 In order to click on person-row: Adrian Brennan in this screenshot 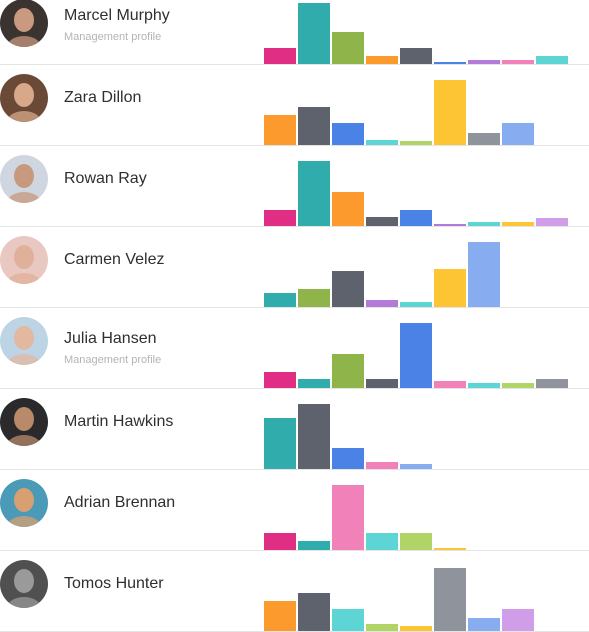, I will do `click(294, 510)`.